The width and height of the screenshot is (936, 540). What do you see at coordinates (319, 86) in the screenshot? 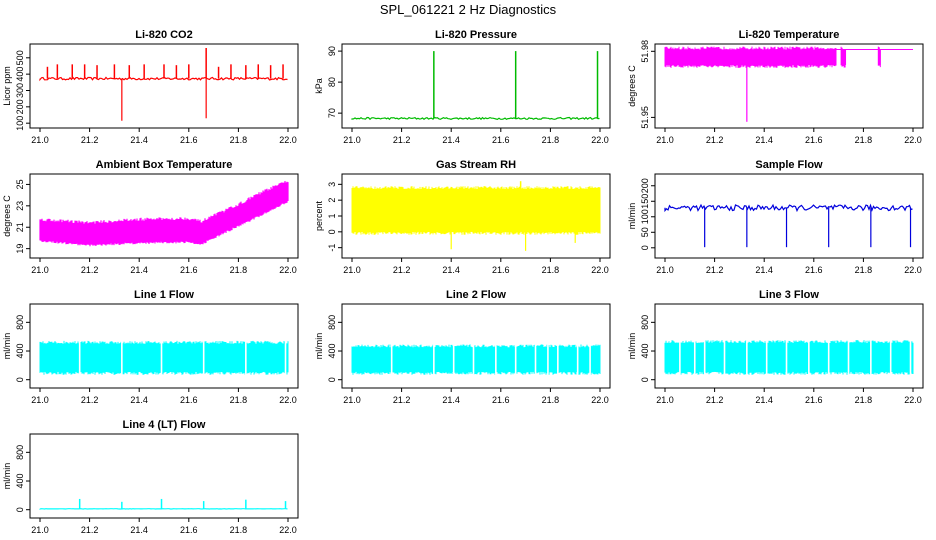
I see `y-axis-label: kPa` at bounding box center [319, 86].